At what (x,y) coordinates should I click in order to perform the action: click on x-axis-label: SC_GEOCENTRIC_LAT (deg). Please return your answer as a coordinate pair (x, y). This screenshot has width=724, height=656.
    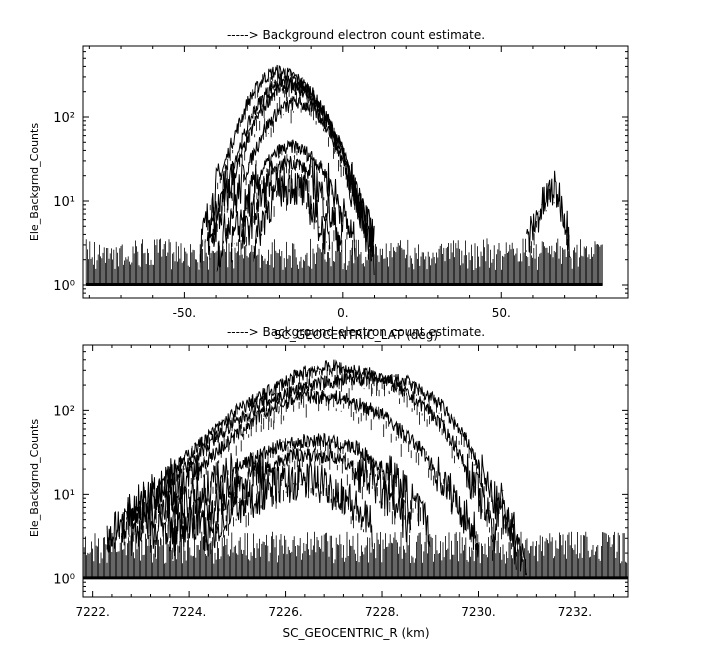
    Looking at the image, I should click on (356, 335).